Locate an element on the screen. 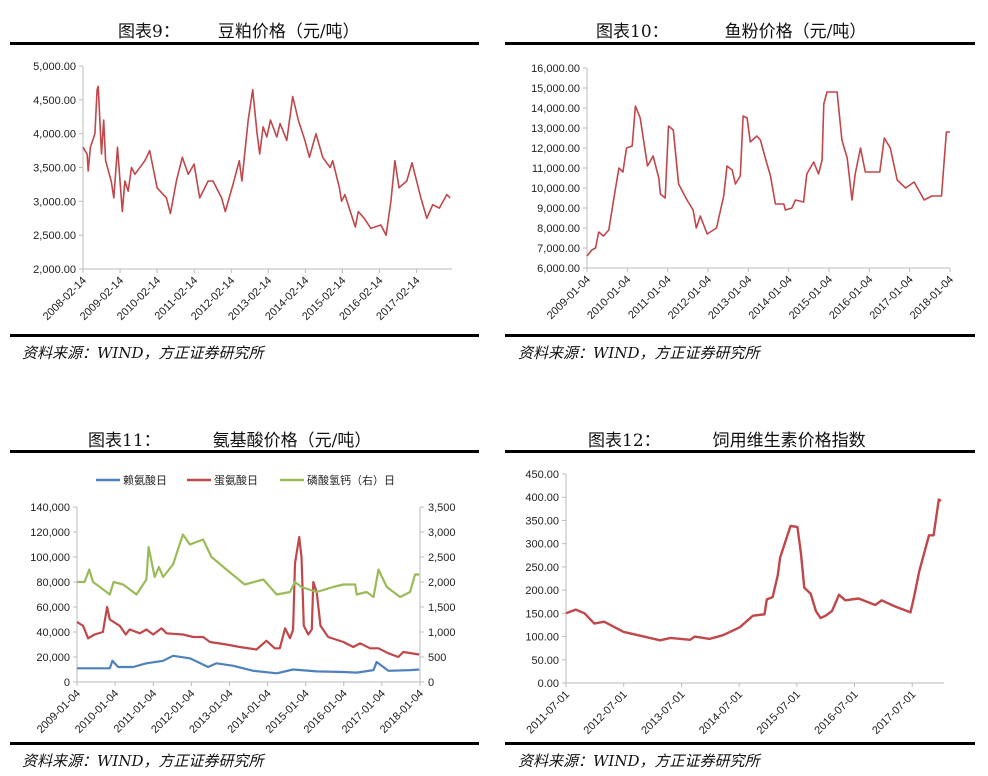 The image size is (988, 776). y-tick-label: 400.00 is located at coordinates (542, 498).